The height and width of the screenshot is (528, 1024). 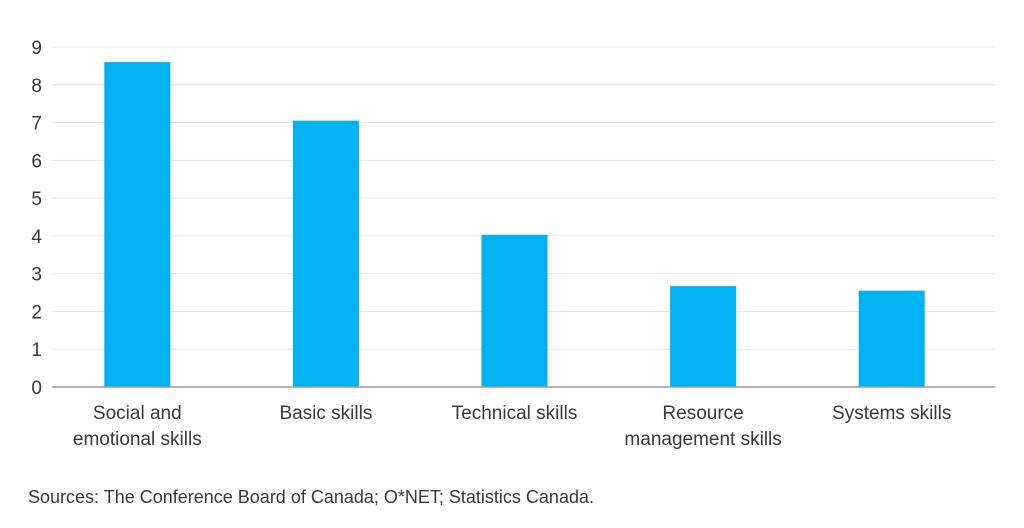 What do you see at coordinates (36, 199) in the screenshot?
I see `y-tick-label-5: 5` at bounding box center [36, 199].